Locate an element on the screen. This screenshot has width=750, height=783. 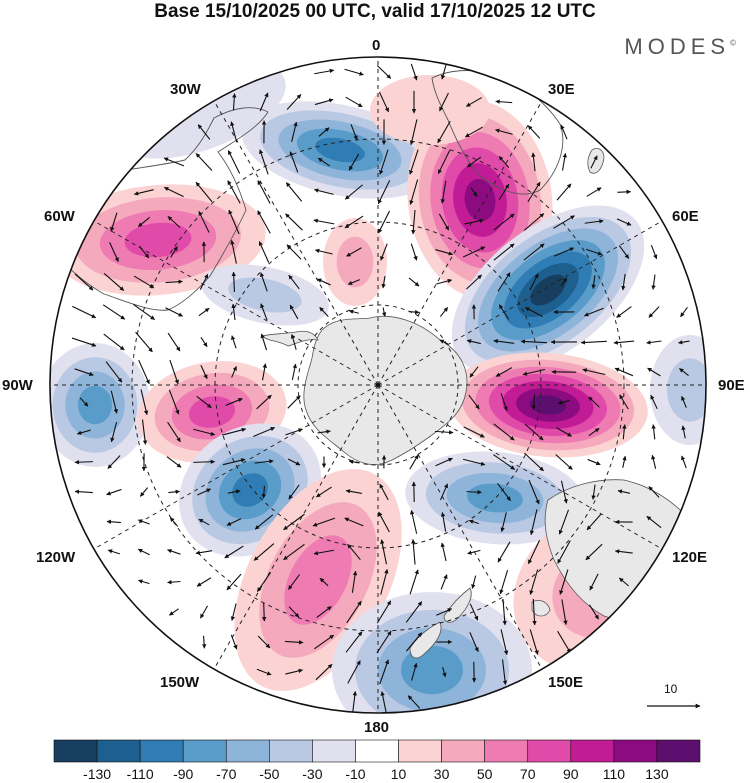
lon-label-150e: 150E is located at coordinates (566, 682).